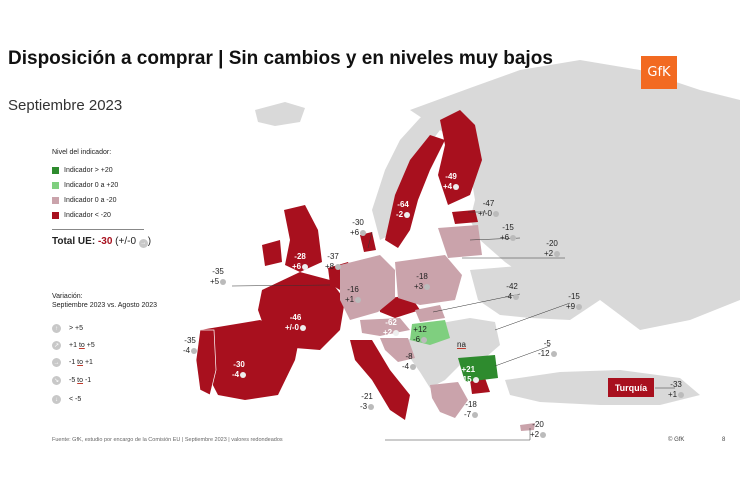  I want to click on legend-item-dark-green: Indicador > +20, so click(82, 170).